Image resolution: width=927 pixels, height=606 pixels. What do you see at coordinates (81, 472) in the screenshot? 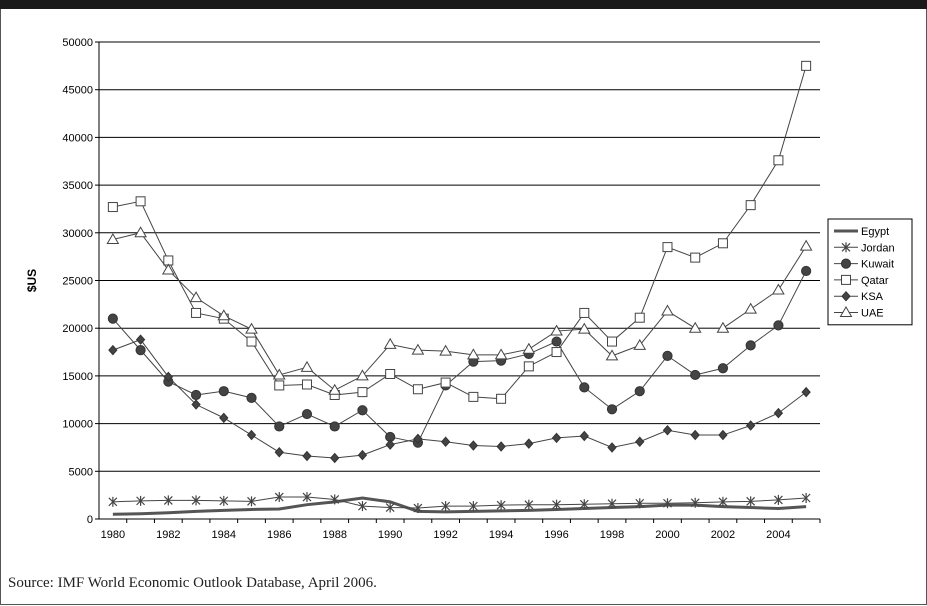
I see `y-tick-label: 5000` at bounding box center [81, 472].